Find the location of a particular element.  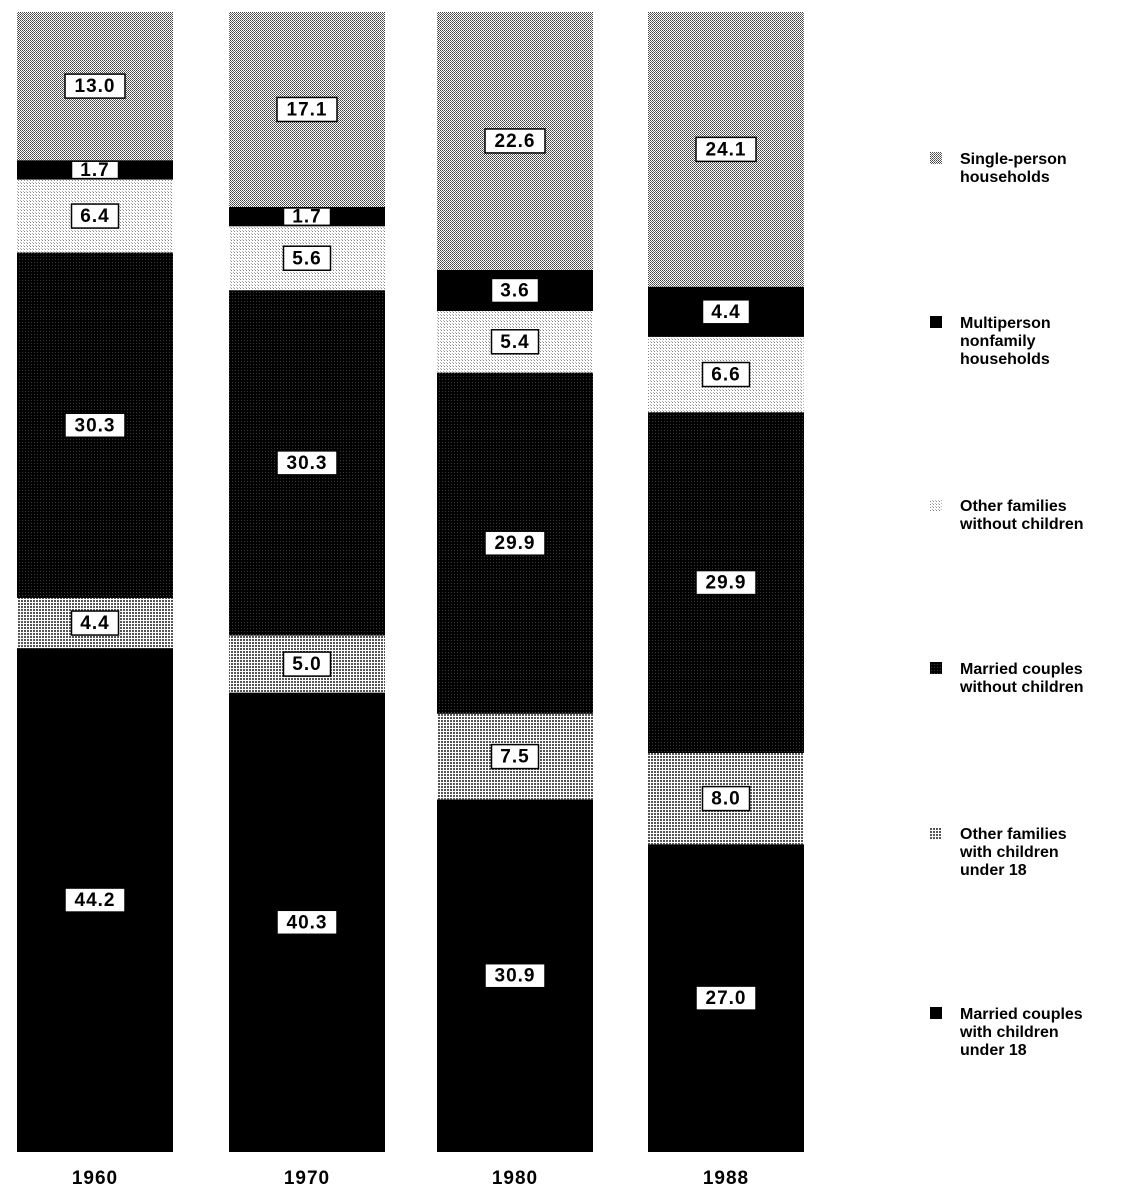

data-label-text: 24.1 is located at coordinates (726, 149).